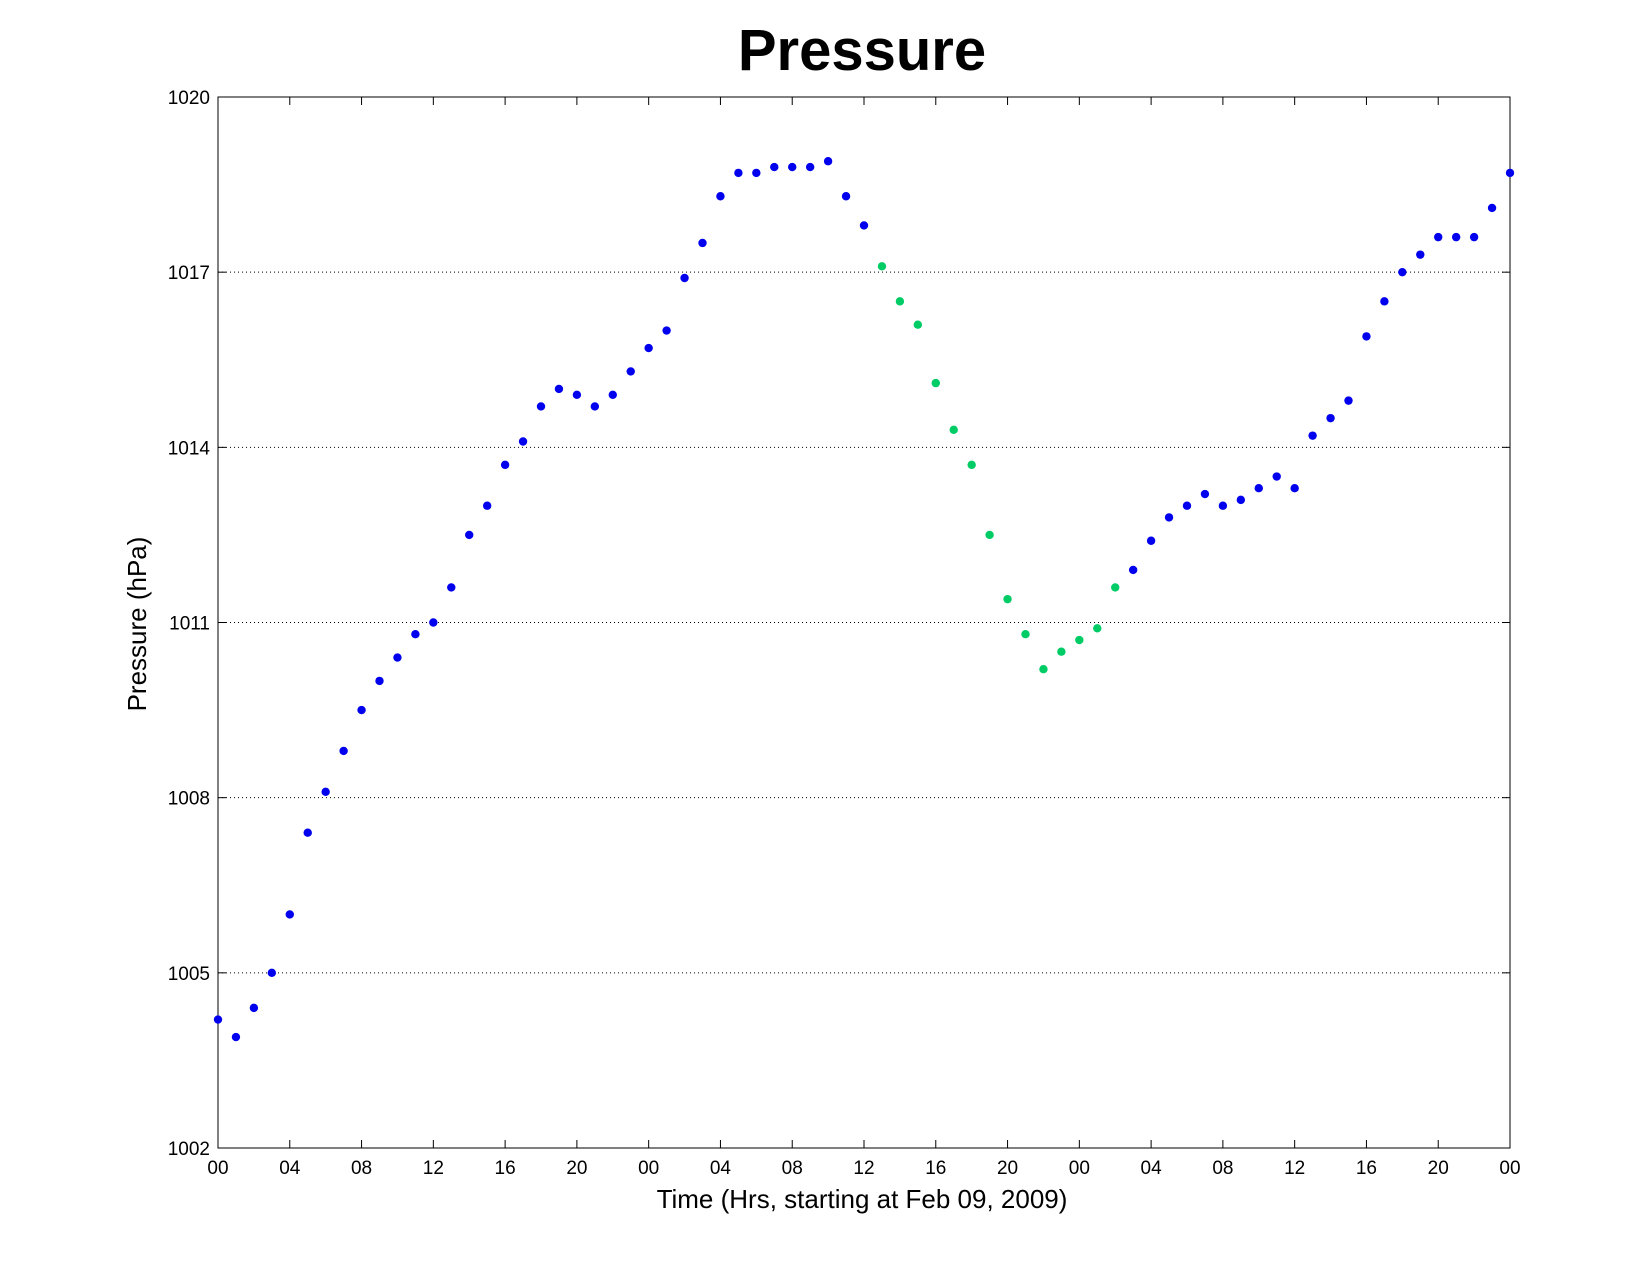 The width and height of the screenshot is (1650, 1275). What do you see at coordinates (189, 1149) in the screenshot?
I see `y-tick-label: 1002` at bounding box center [189, 1149].